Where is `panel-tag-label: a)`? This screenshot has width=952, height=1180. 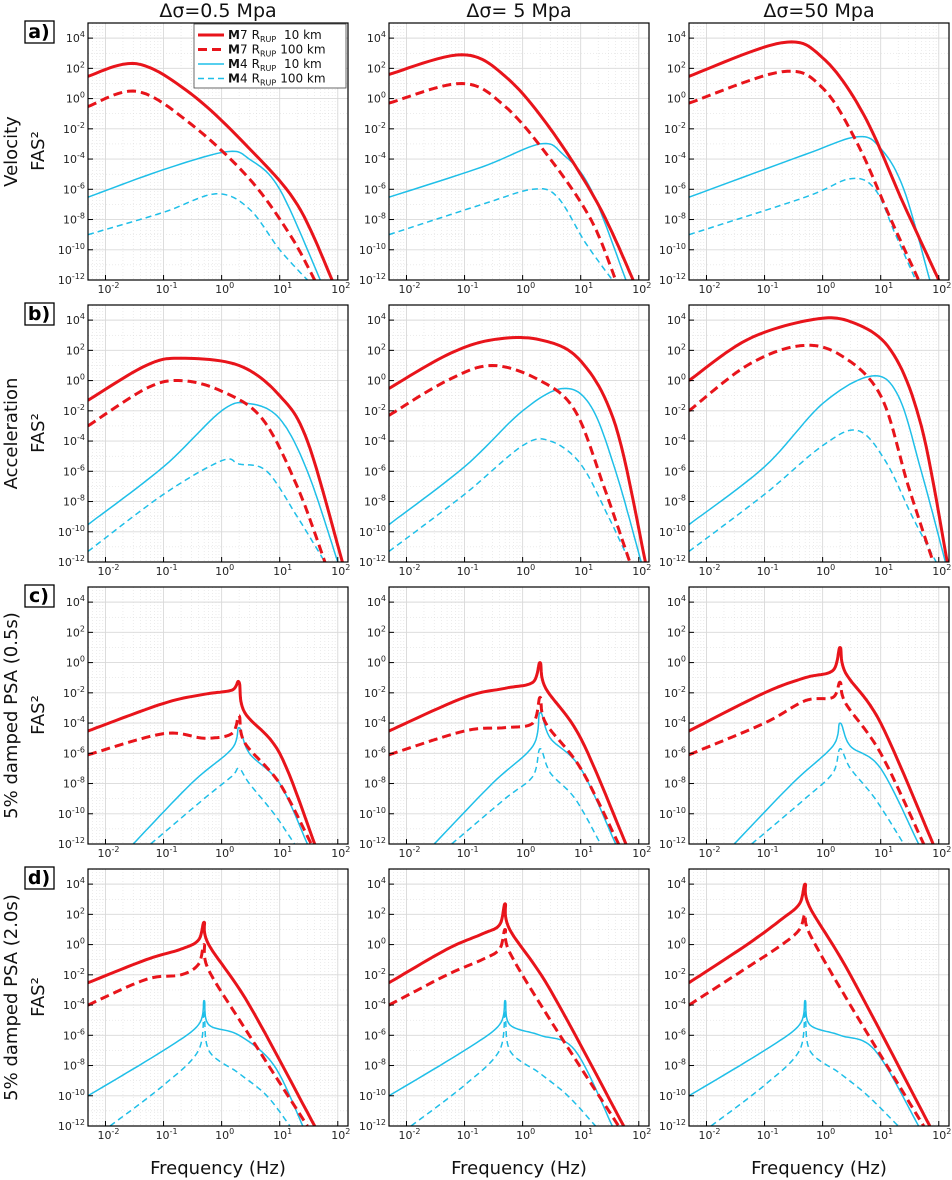 panel-tag-label: a) is located at coordinates (39, 32).